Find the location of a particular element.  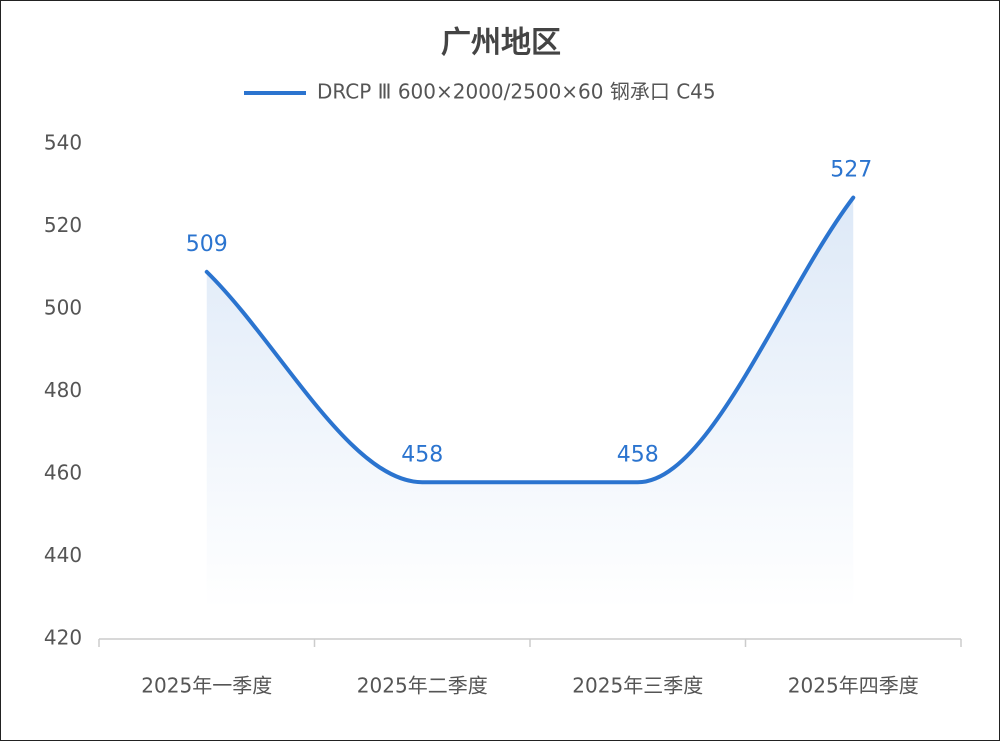

y-tick-label: 500 is located at coordinates (63, 308).